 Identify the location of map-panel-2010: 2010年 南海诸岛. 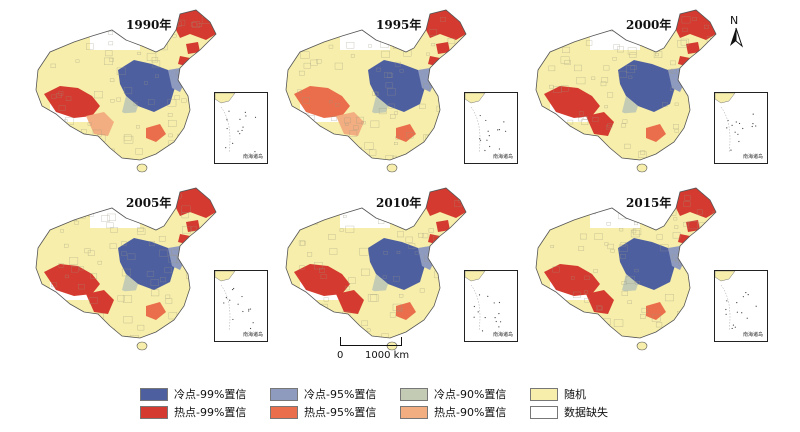
(405, 271).